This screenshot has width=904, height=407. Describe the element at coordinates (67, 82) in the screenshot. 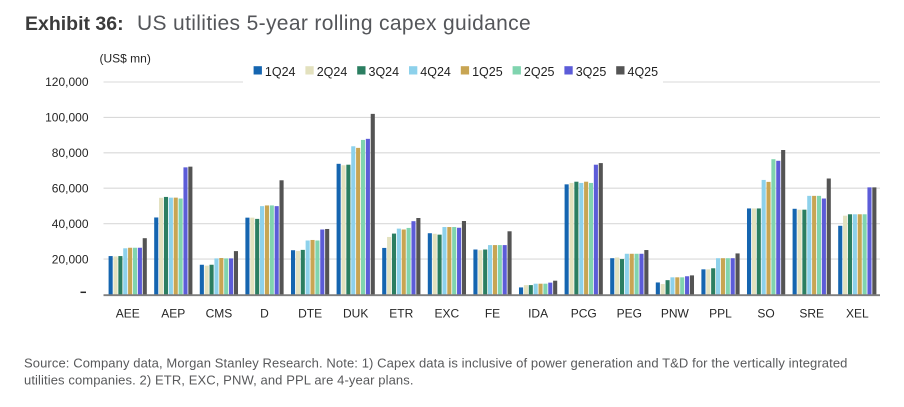

I see `svg-text: 120,000` at that location.